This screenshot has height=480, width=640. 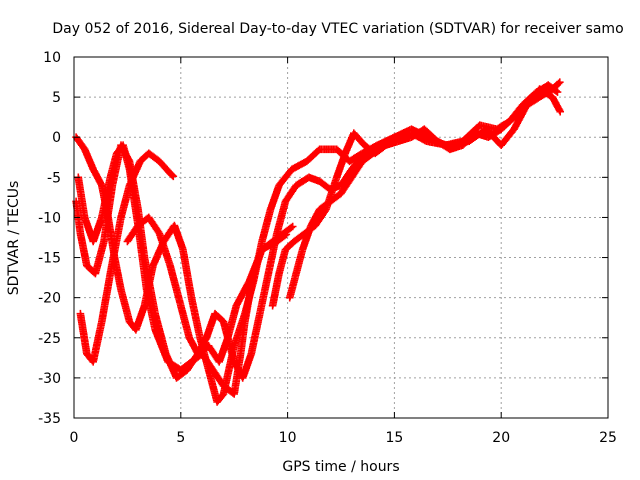 I want to click on x-tick-label: 15, so click(x=394, y=438).